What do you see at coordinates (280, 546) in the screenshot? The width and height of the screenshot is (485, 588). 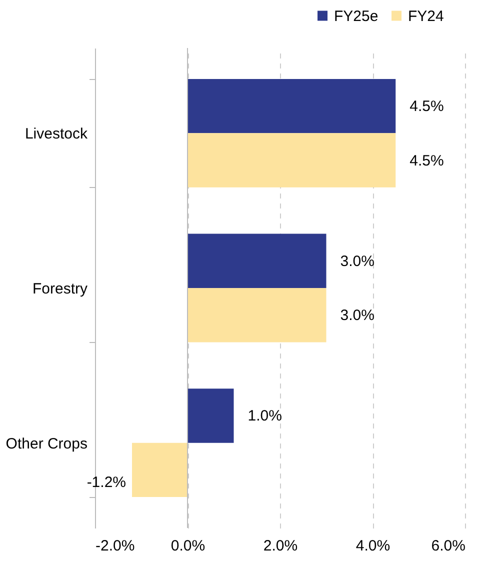 I see `x-tick-label: 2.0%` at bounding box center [280, 546].